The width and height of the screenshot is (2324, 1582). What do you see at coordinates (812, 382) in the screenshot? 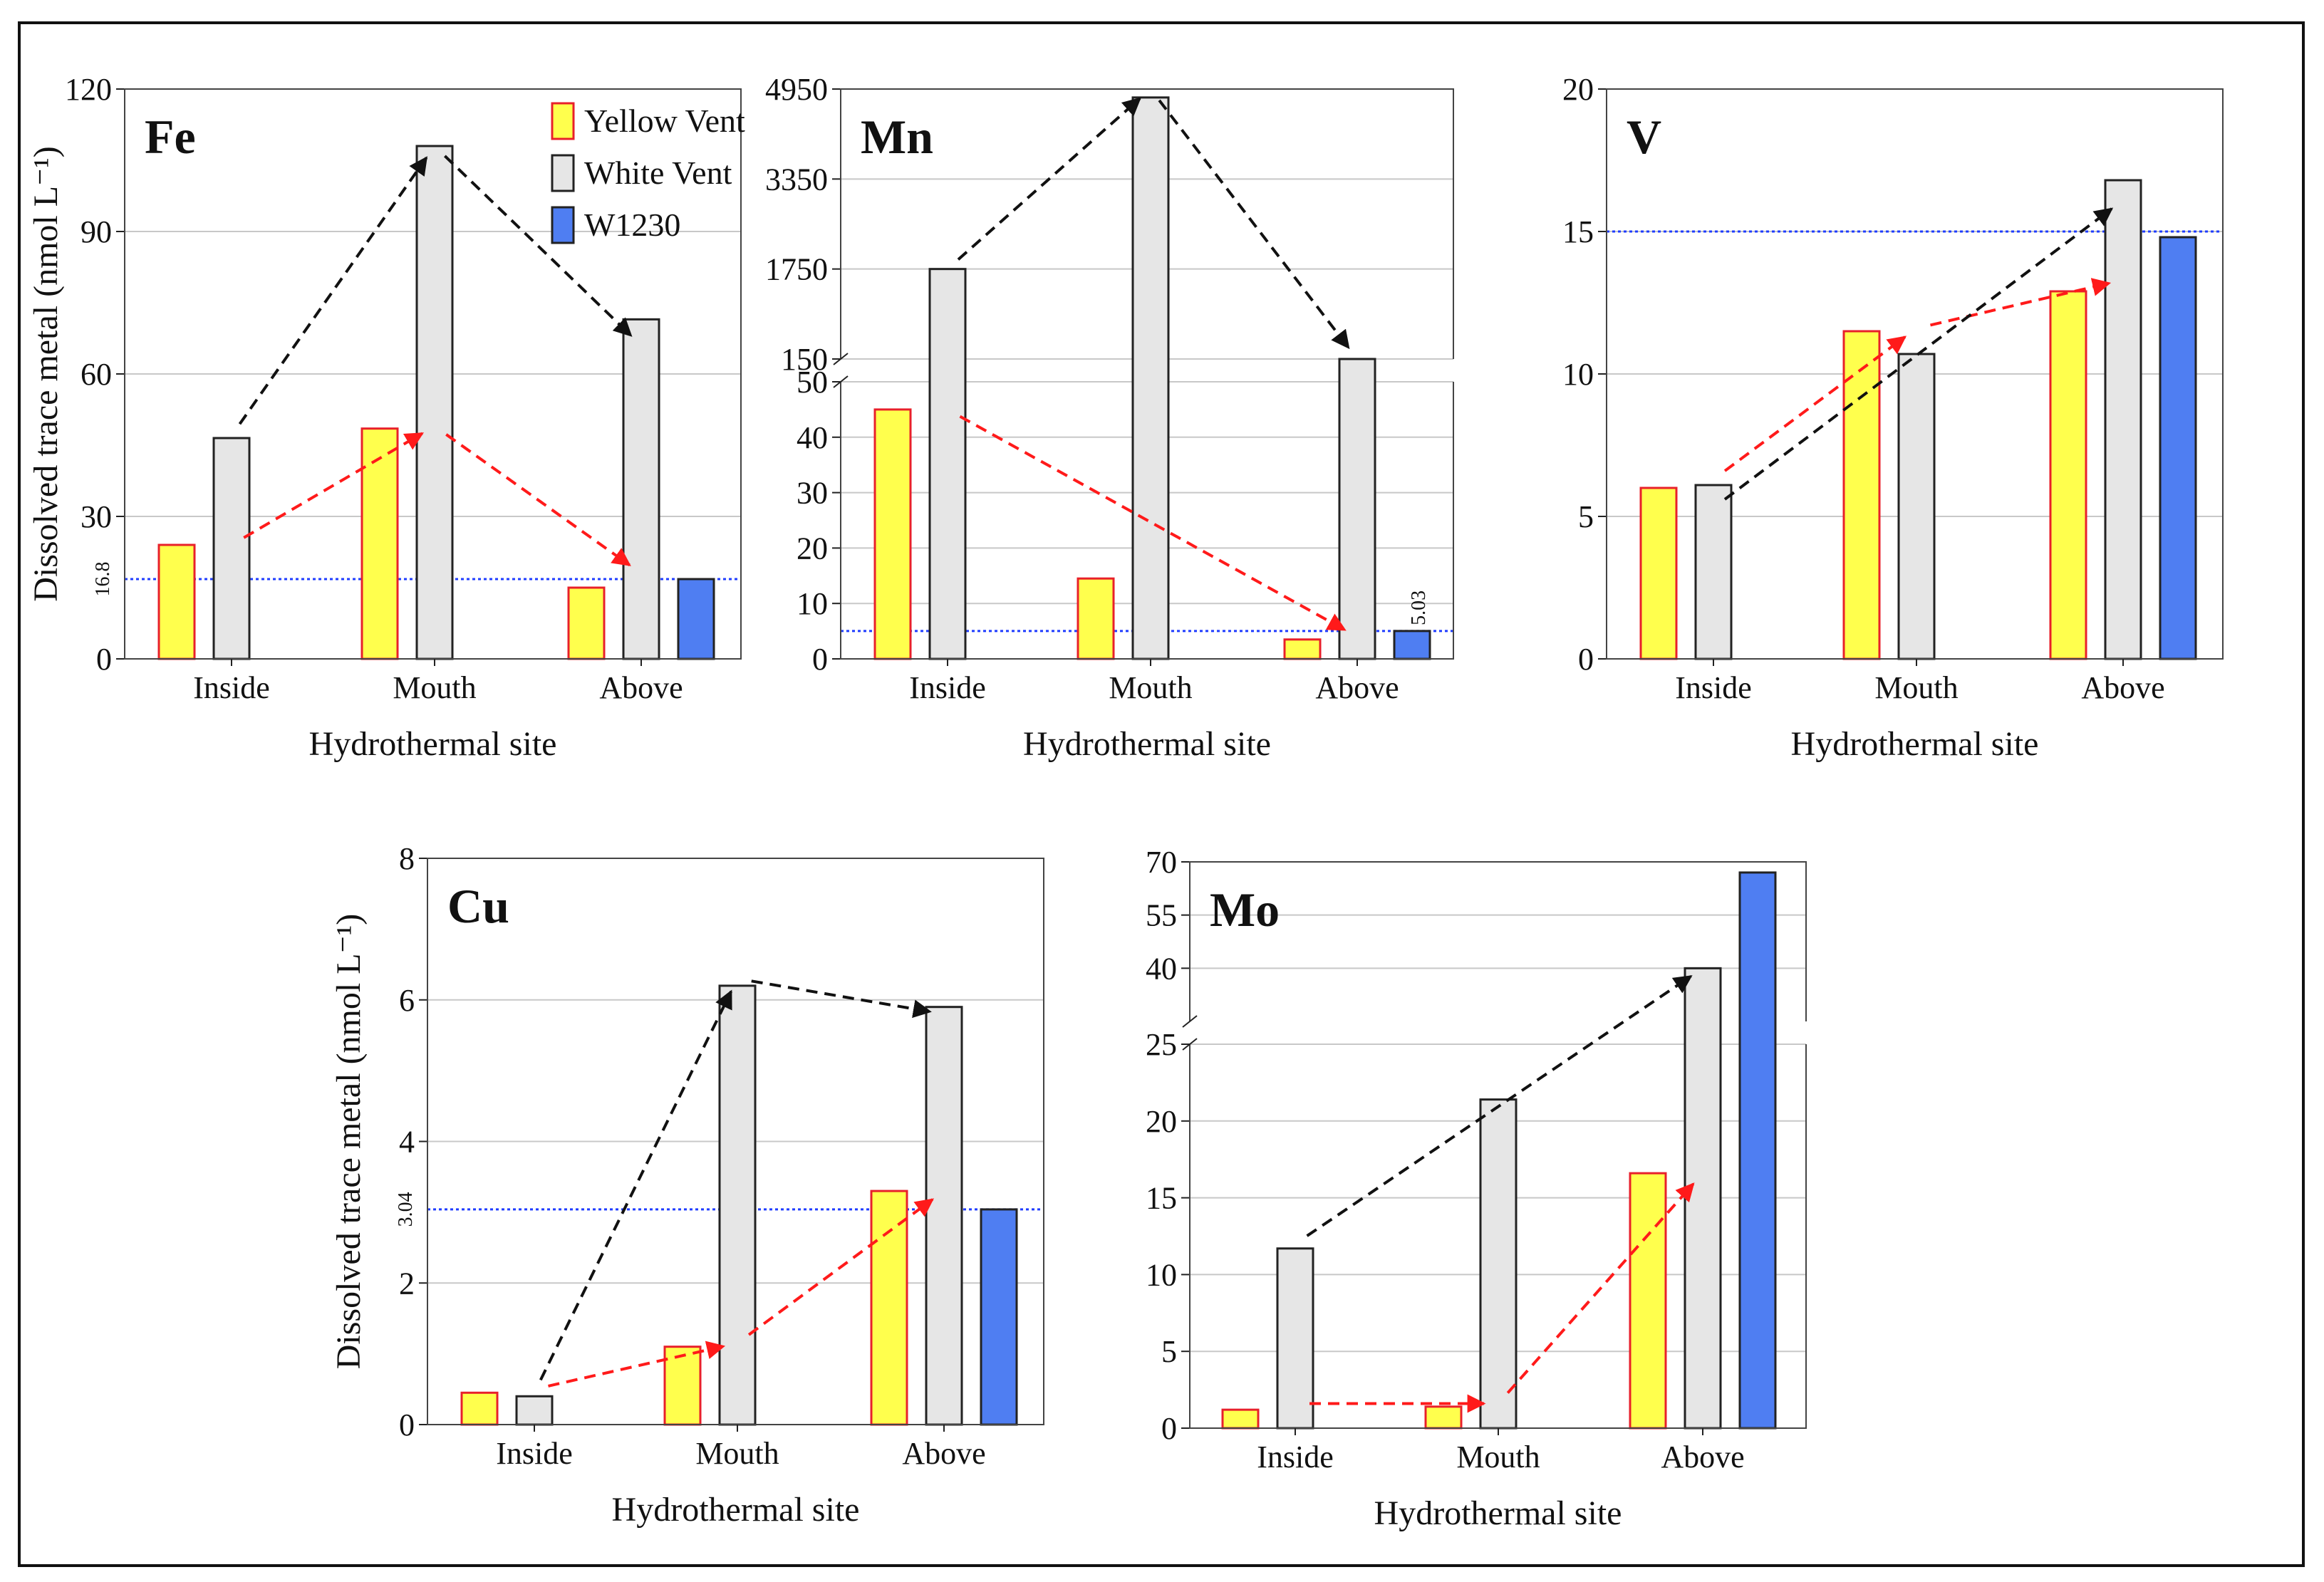
I see `y-tick-lower-tick-label: 50` at bounding box center [812, 382].